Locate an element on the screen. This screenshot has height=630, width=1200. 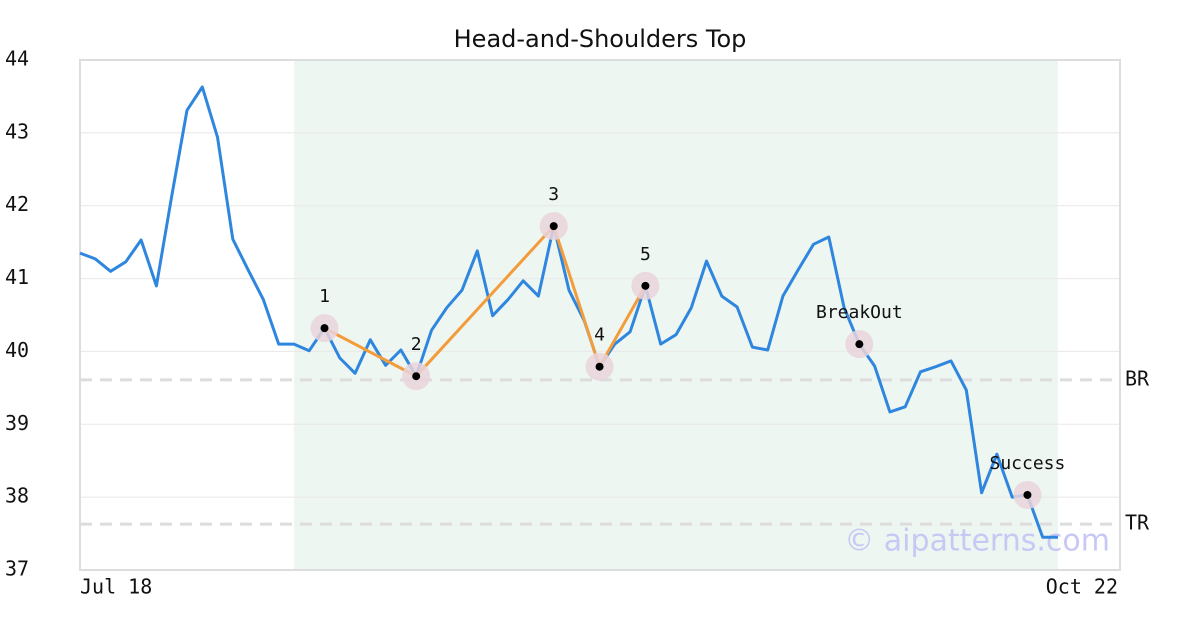
pattern-point-label: 2 is located at coordinates (416, 344).